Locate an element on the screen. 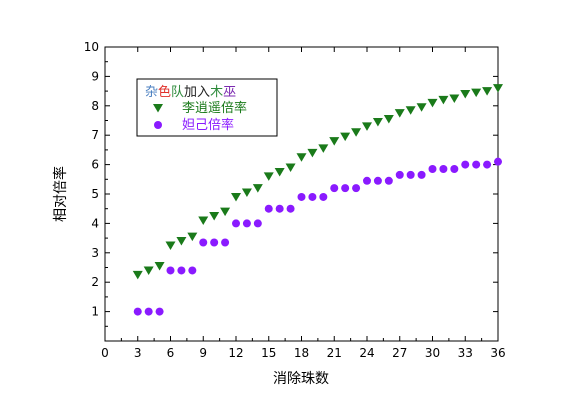  legend-title-part: 队 is located at coordinates (177, 92).